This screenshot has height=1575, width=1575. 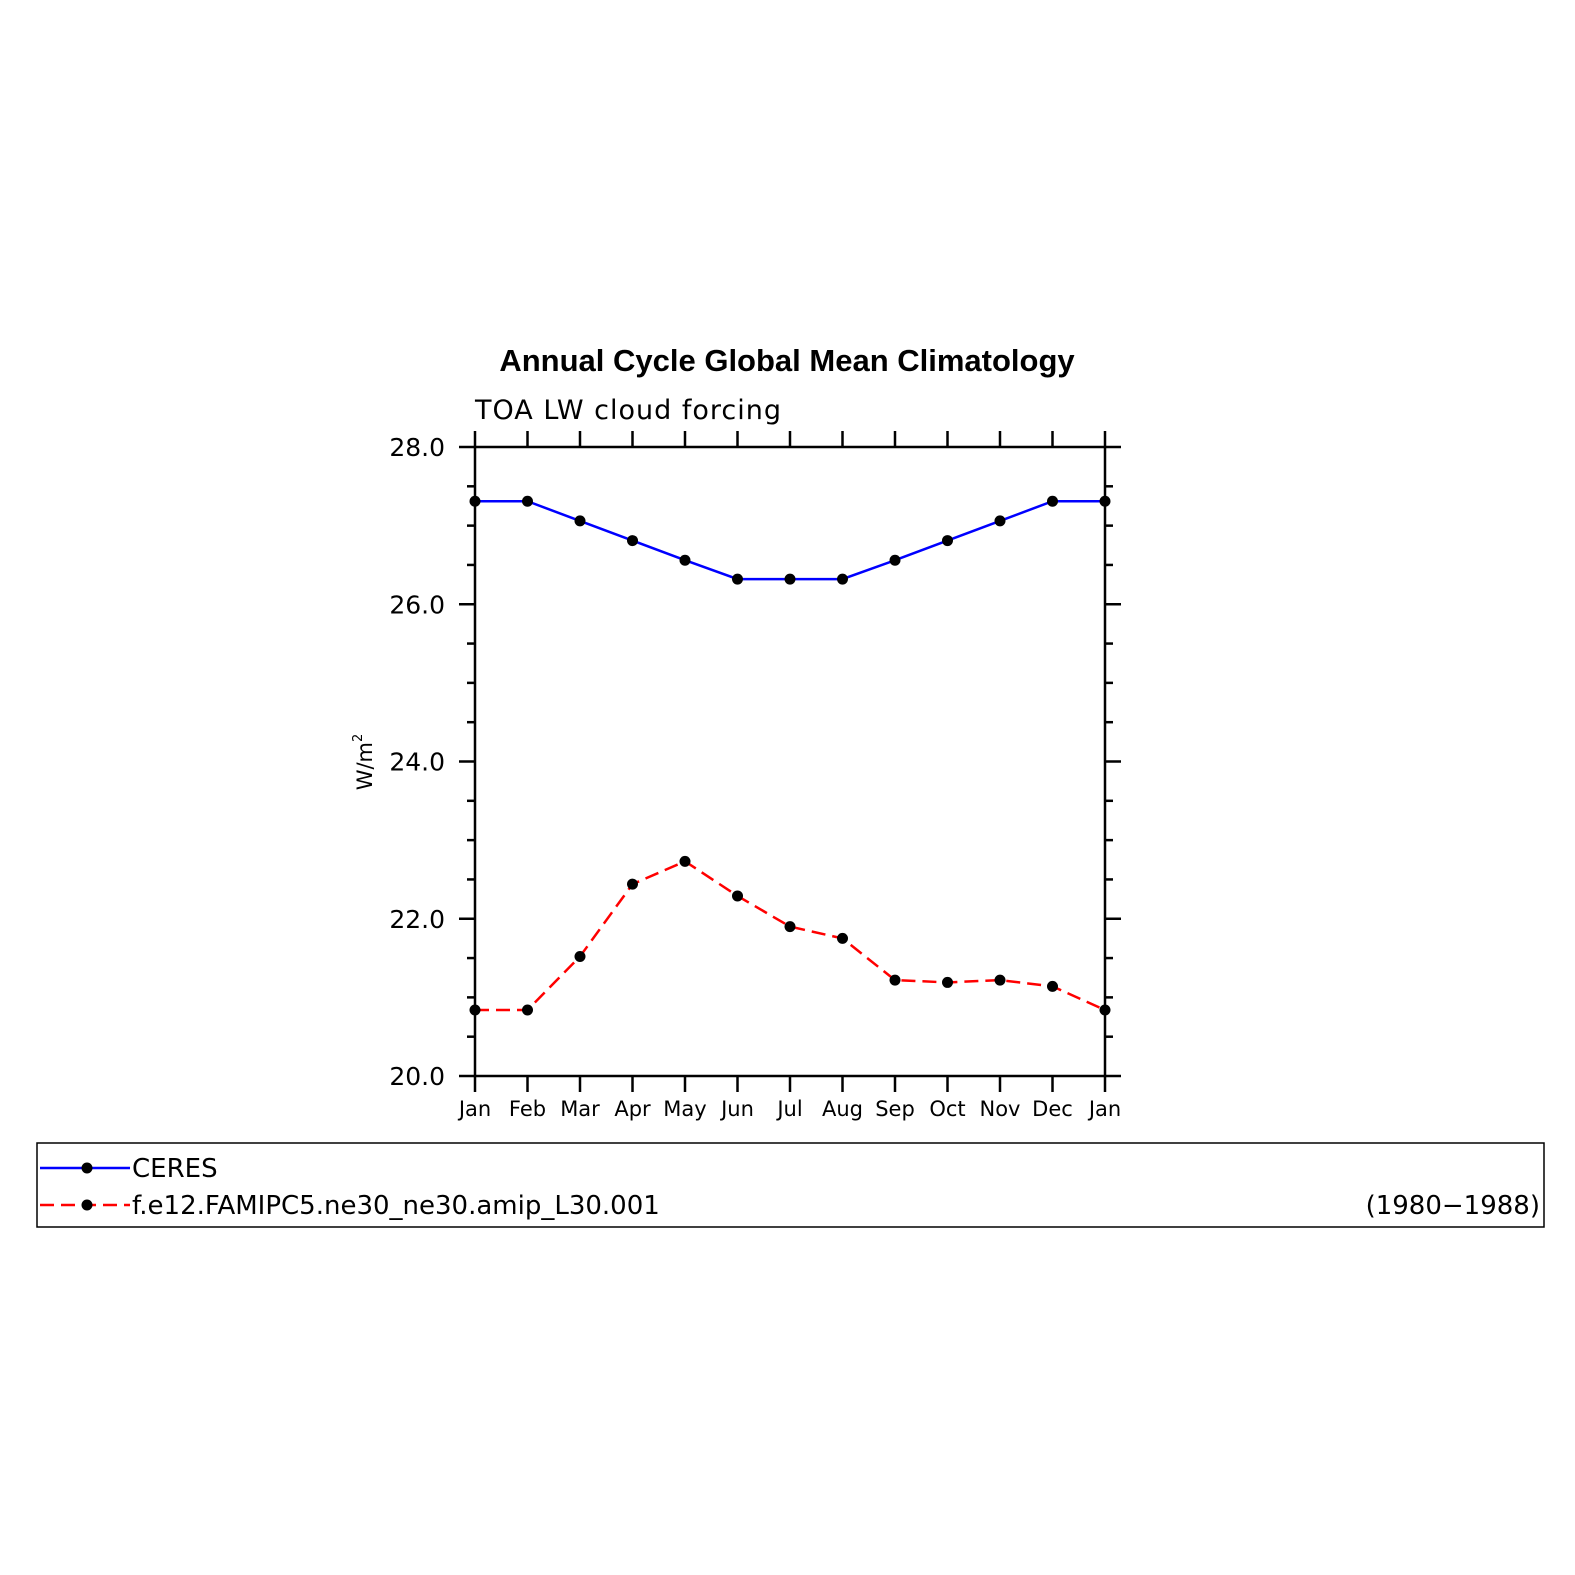 What do you see at coordinates (736, 1109) in the screenshot?
I see `x-tick-label: Jun` at bounding box center [736, 1109].